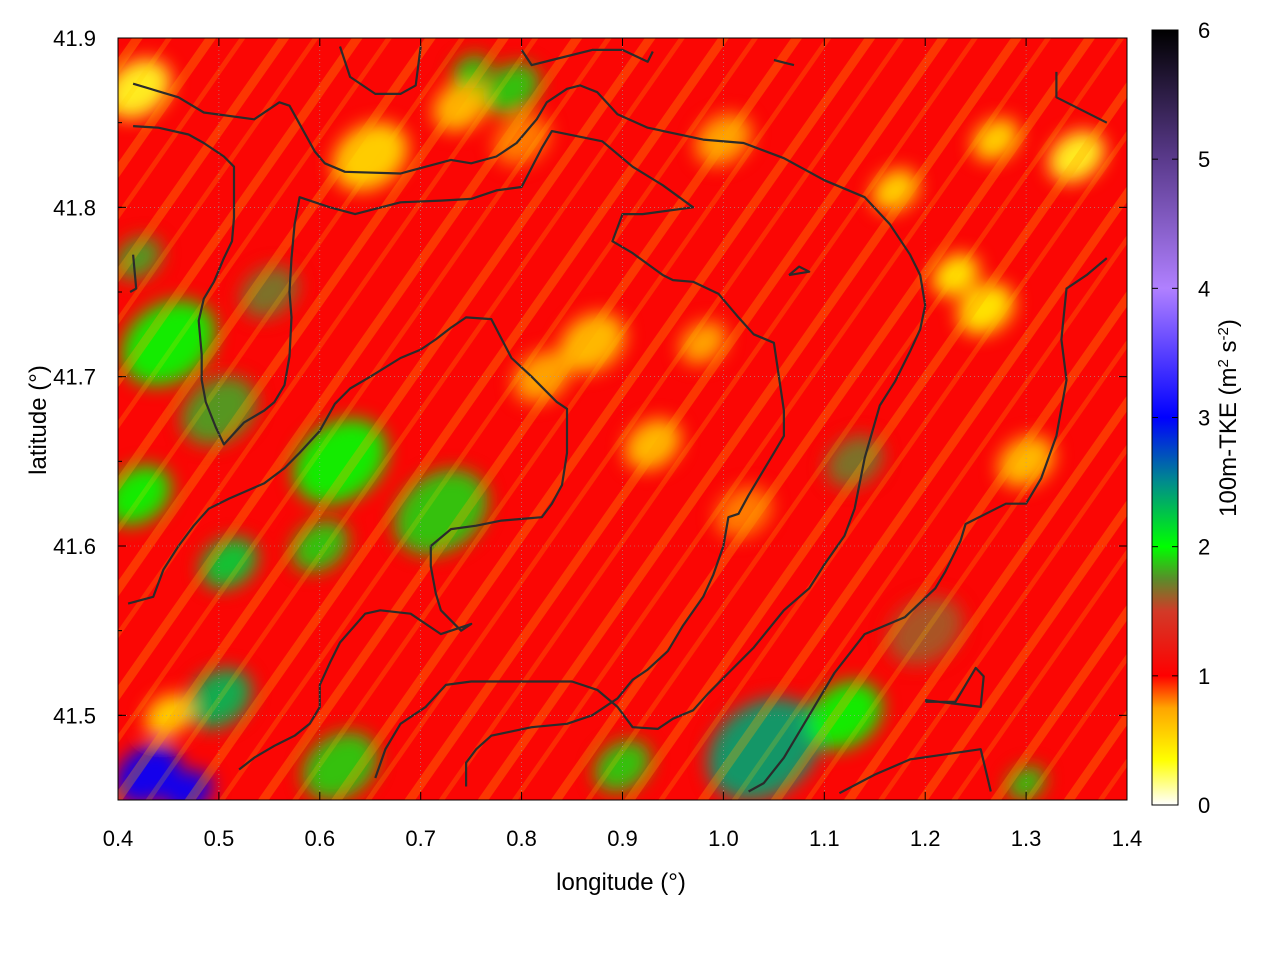  I want to click on y-tick-label: 41.9, so click(74, 38).